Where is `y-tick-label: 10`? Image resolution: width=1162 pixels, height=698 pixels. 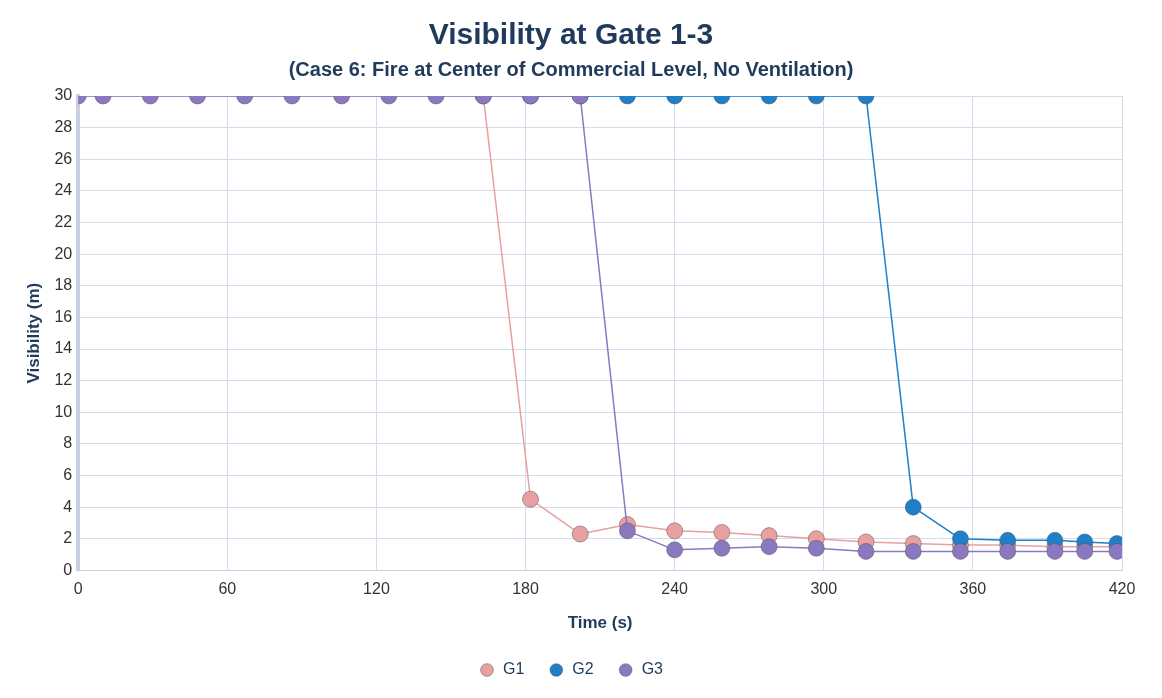 y-tick-label: 10 is located at coordinates (63, 411).